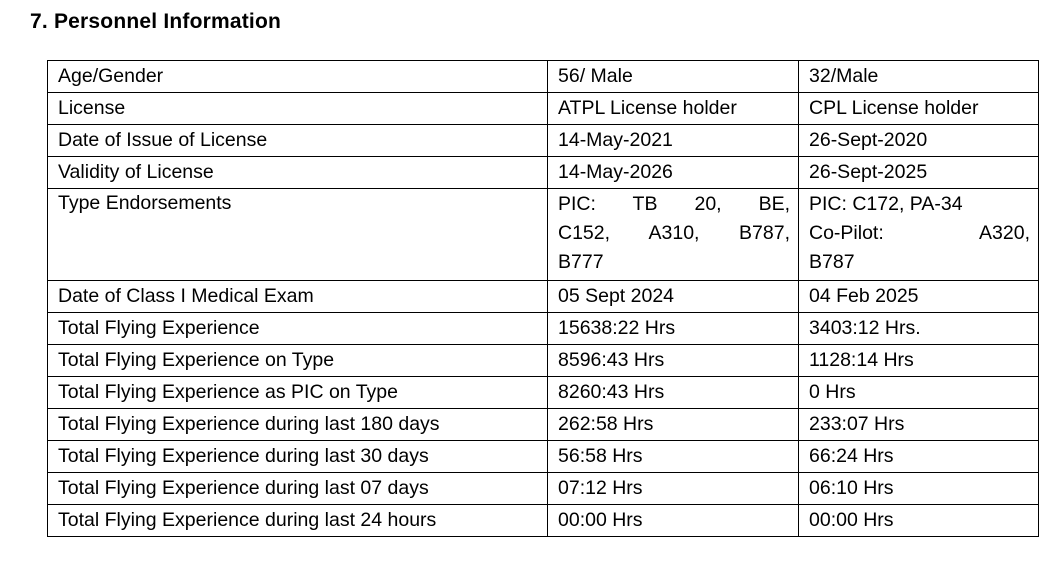  Describe the element at coordinates (918, 140) in the screenshot. I see `copilot-value: 26-Sept-2020` at that location.